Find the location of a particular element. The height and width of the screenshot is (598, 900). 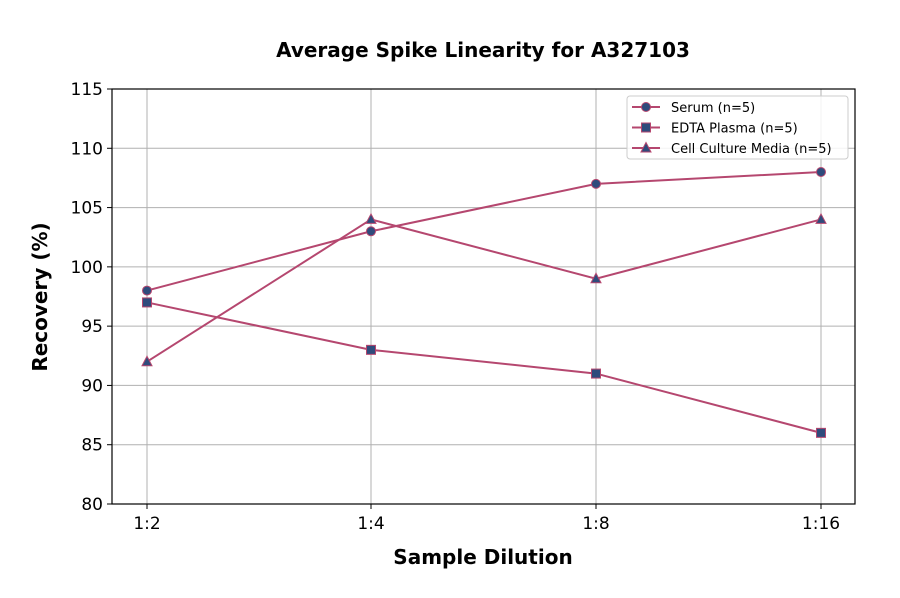

x-tick-label: 1:4 is located at coordinates (370, 524).